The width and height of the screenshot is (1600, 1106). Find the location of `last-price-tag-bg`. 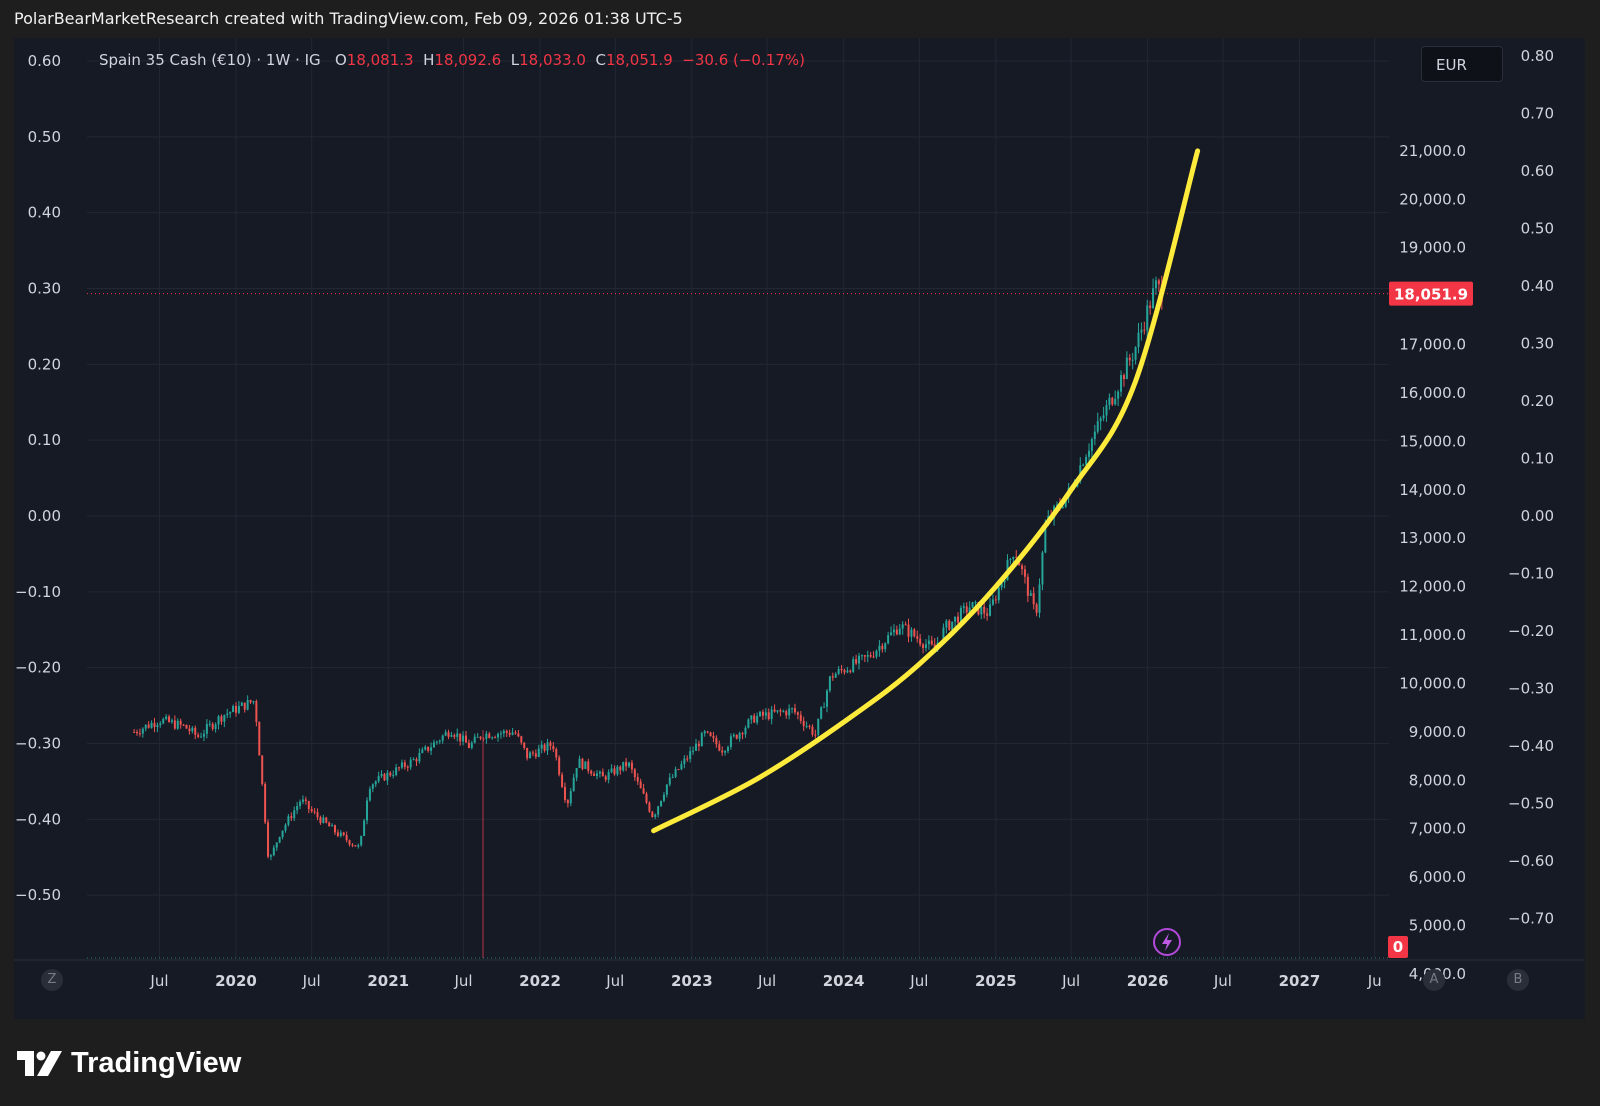

last-price-tag-bg is located at coordinates (1431, 293).